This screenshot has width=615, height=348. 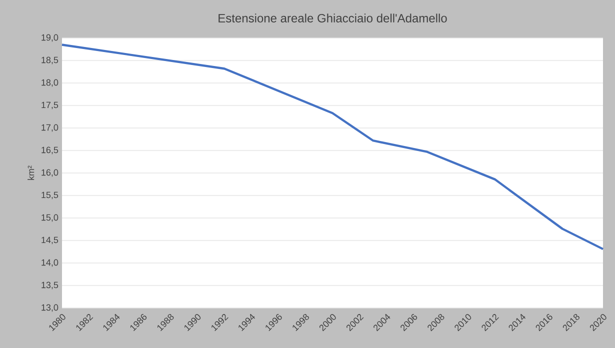 What do you see at coordinates (31, 173) in the screenshot?
I see `y-axis-title: km²` at bounding box center [31, 173].